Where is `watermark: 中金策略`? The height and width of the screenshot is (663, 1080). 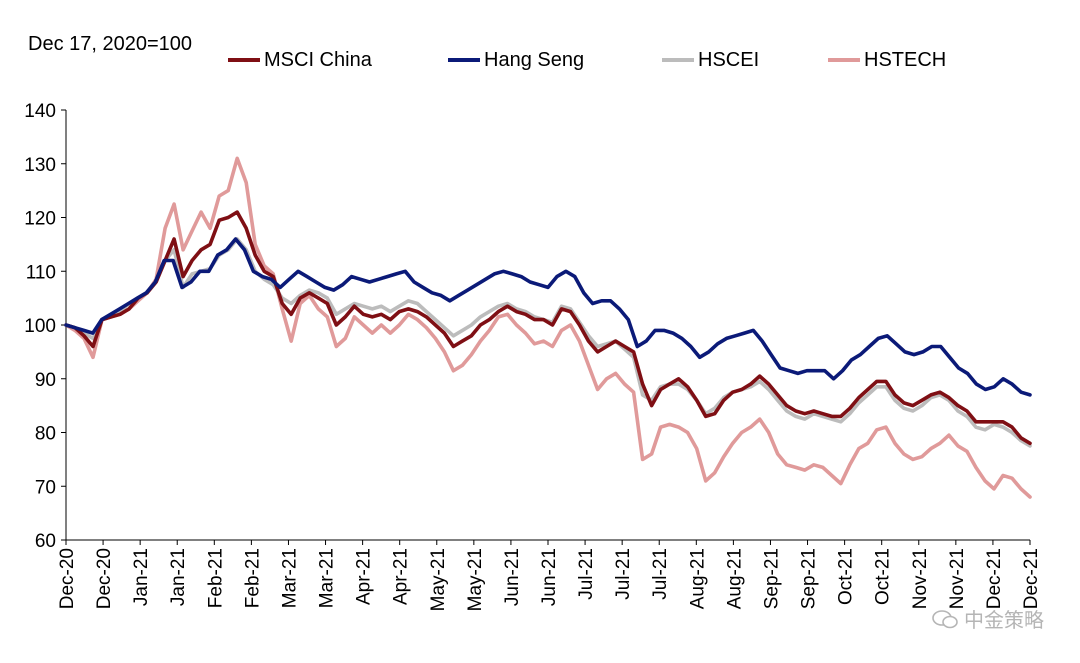 watermark: 中金策略 is located at coordinates (988, 618).